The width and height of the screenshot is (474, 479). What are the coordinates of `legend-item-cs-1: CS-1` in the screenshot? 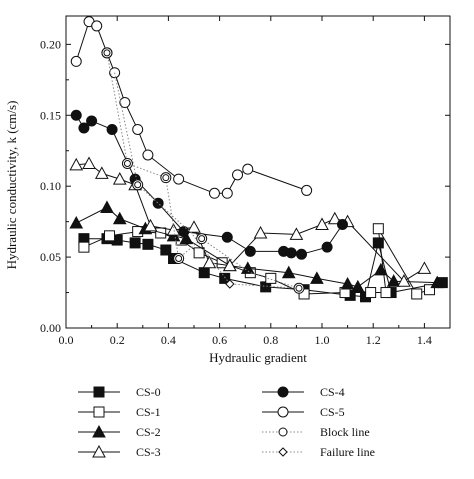 It's located at (119, 412).